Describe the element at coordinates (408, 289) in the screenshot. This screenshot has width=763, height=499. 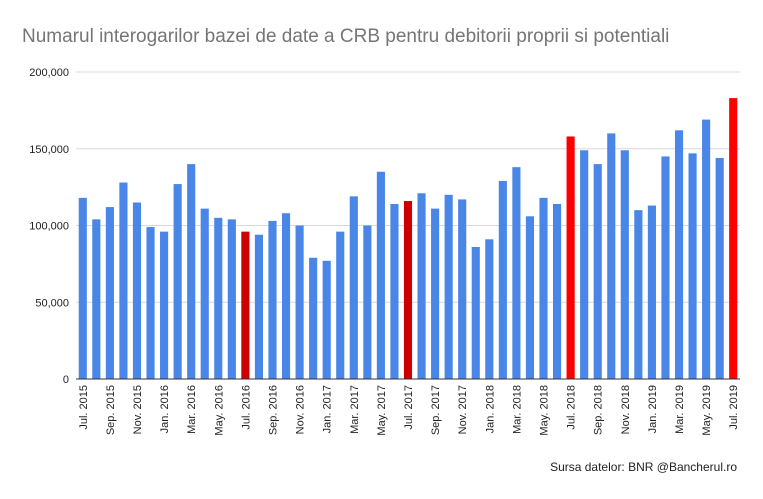
I see `bar-jul-2017` at that location.